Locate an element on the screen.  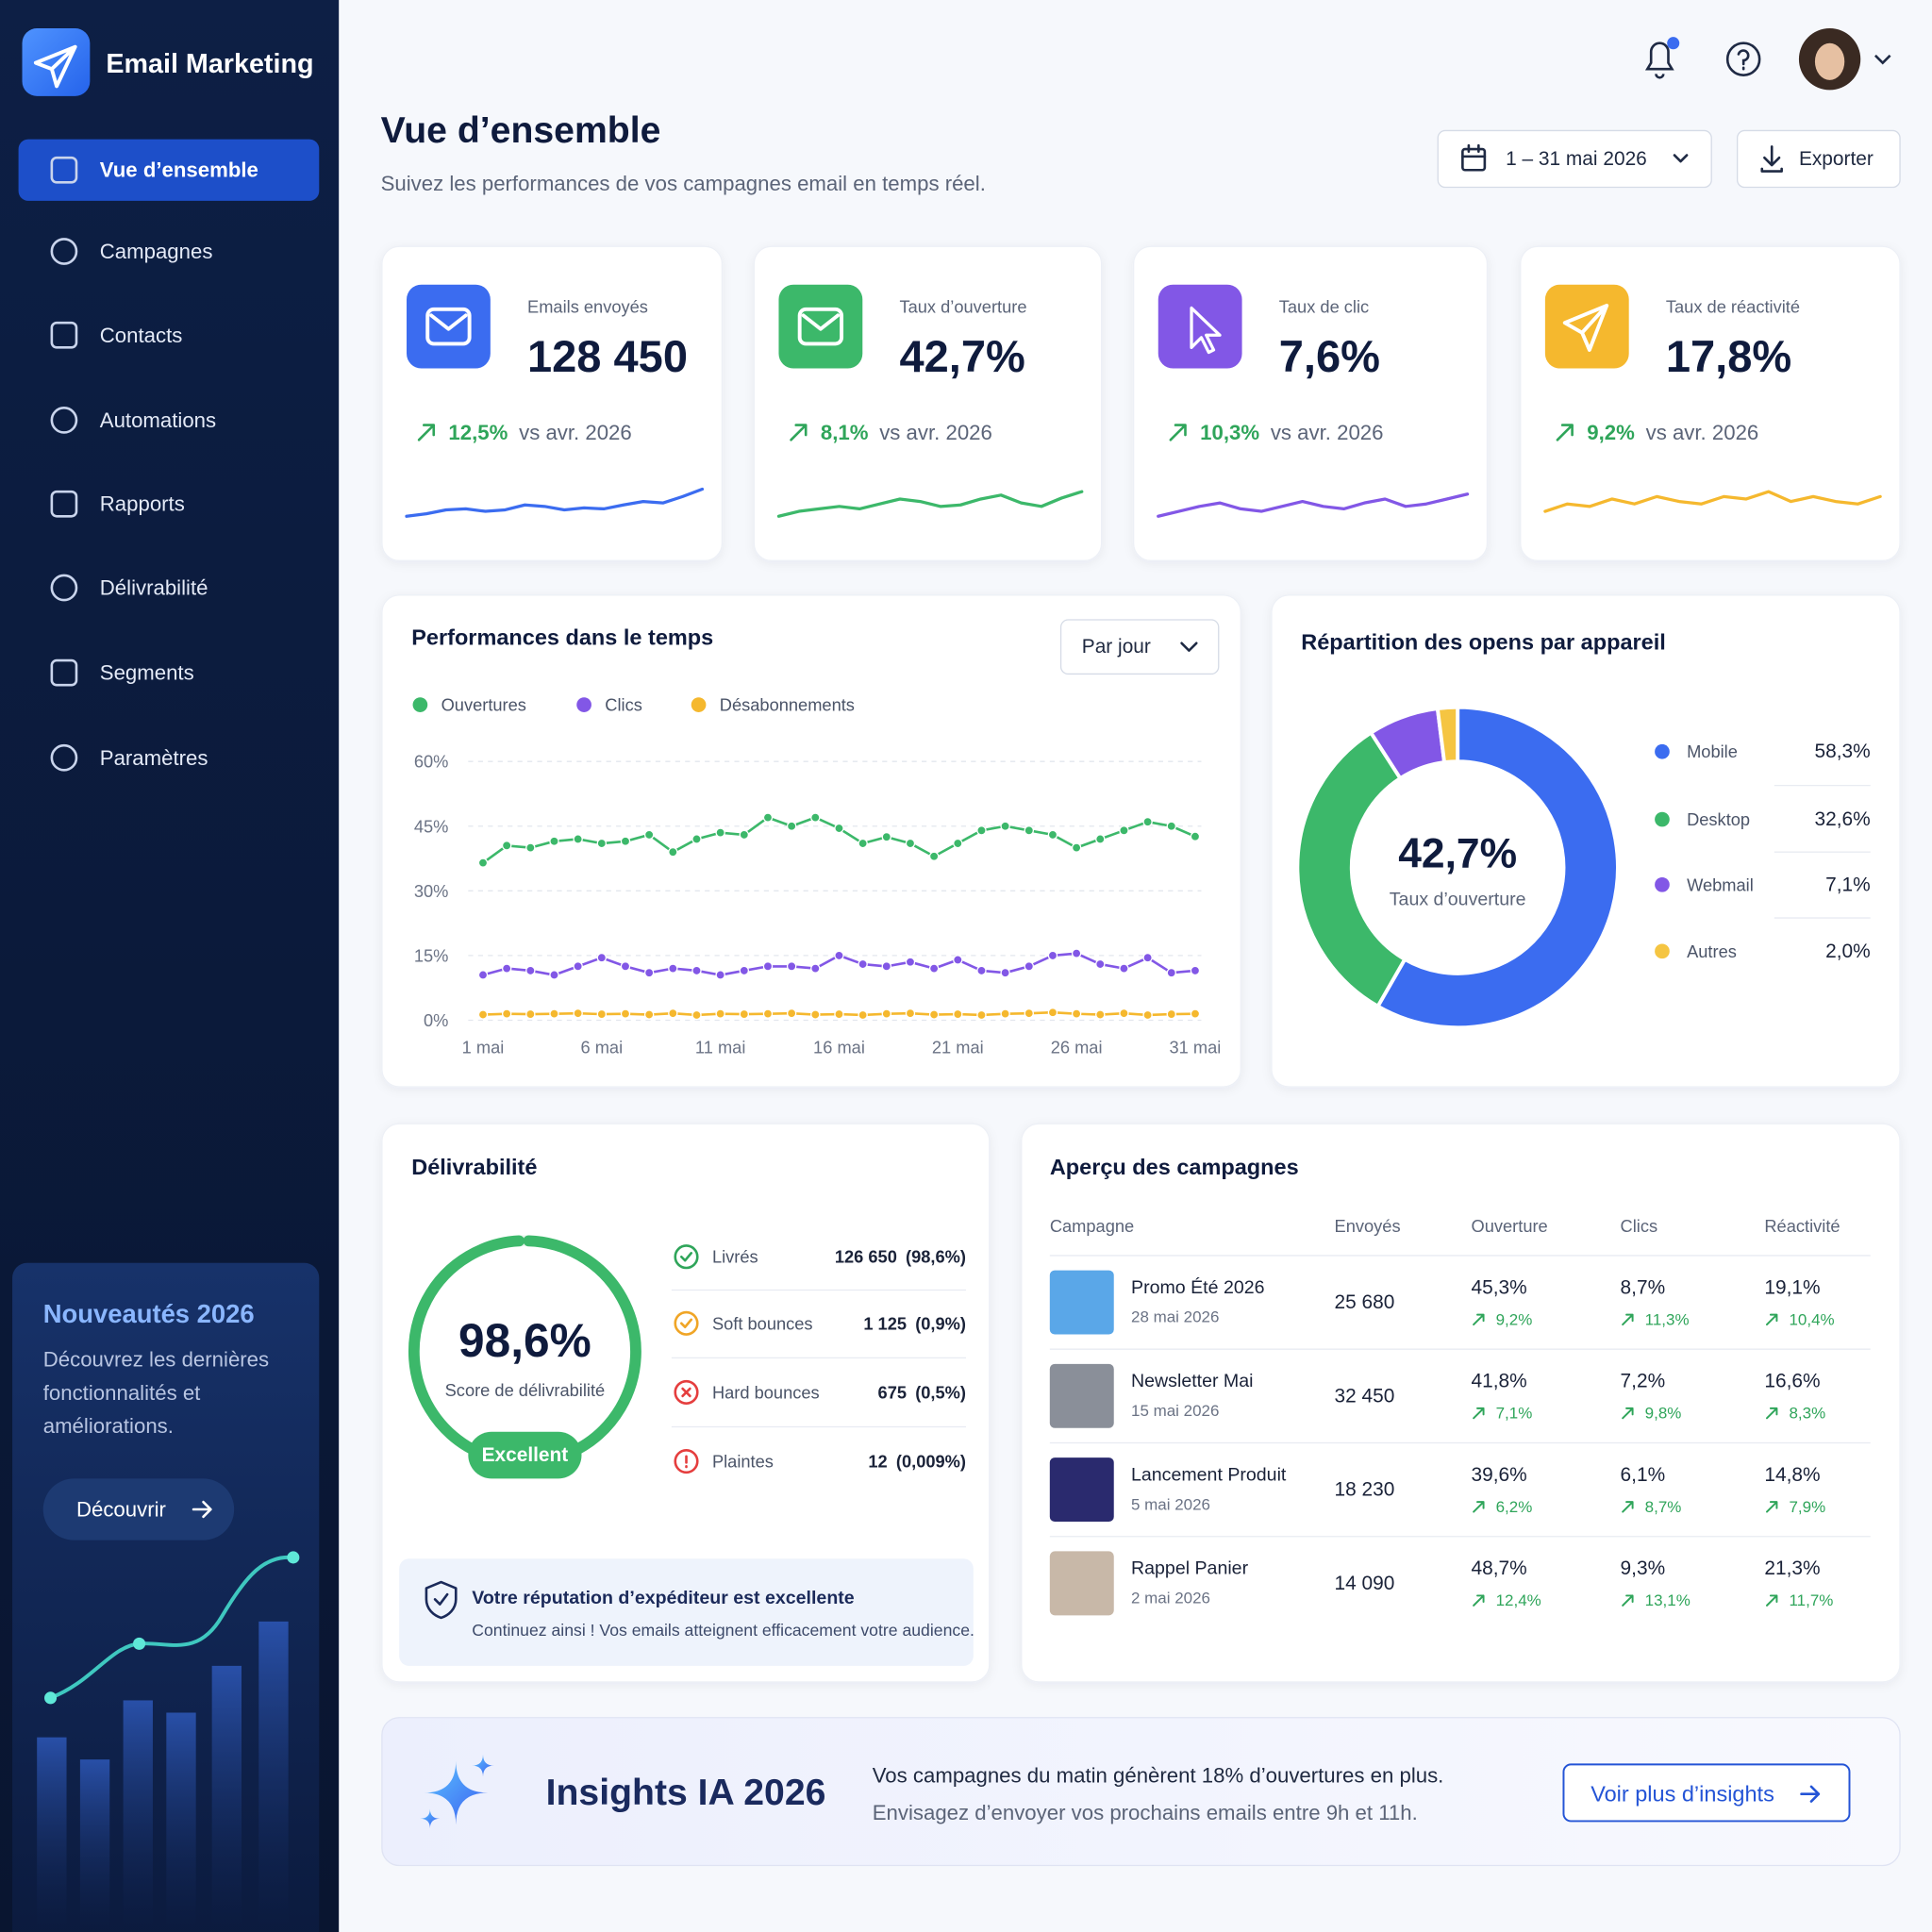
promo-button is located at coordinates (138, 1510).